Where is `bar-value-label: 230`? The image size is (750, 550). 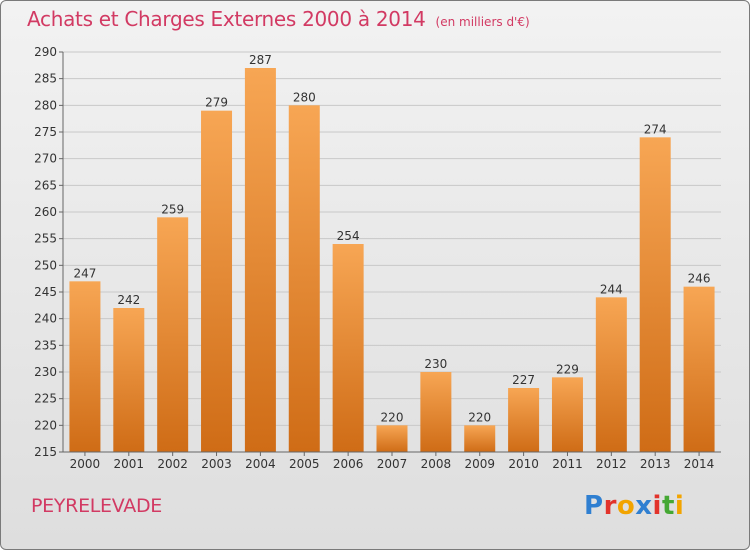
bar-value-label: 230 is located at coordinates (435, 364).